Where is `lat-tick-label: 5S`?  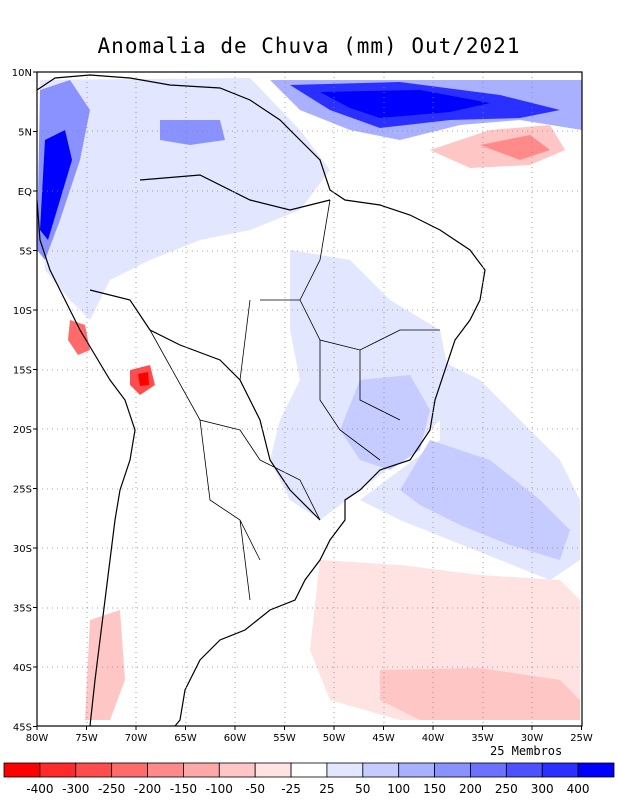
lat-tick-label: 5S is located at coordinates (25, 252).